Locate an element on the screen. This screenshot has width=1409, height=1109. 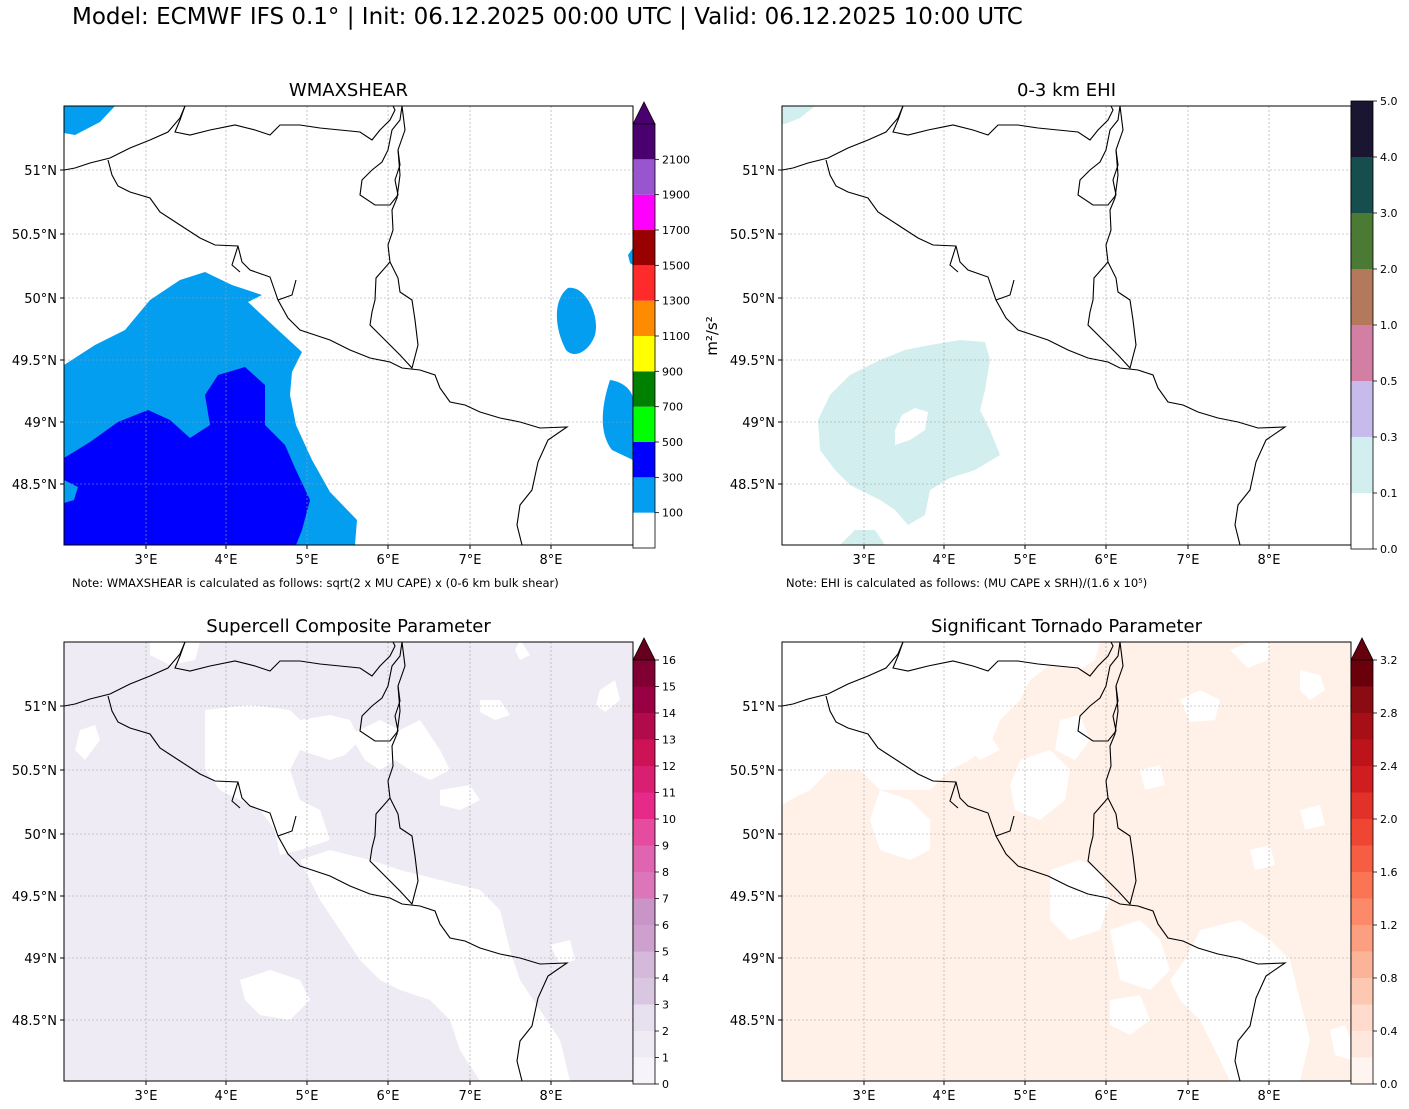
colorbar-tick-label: 6 is located at coordinates (665, 925).